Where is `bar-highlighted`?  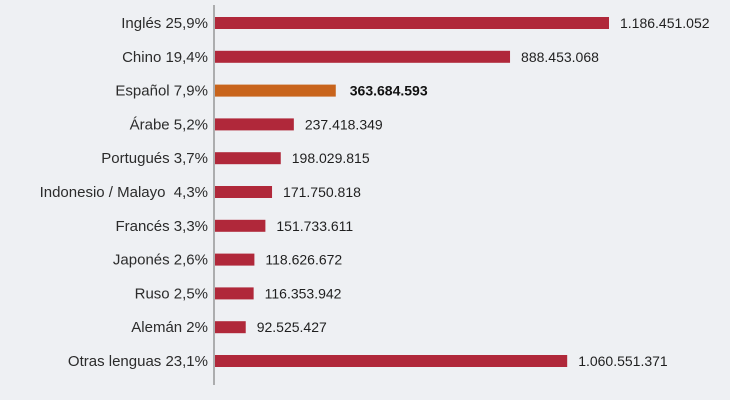 bar-highlighted is located at coordinates (275, 90).